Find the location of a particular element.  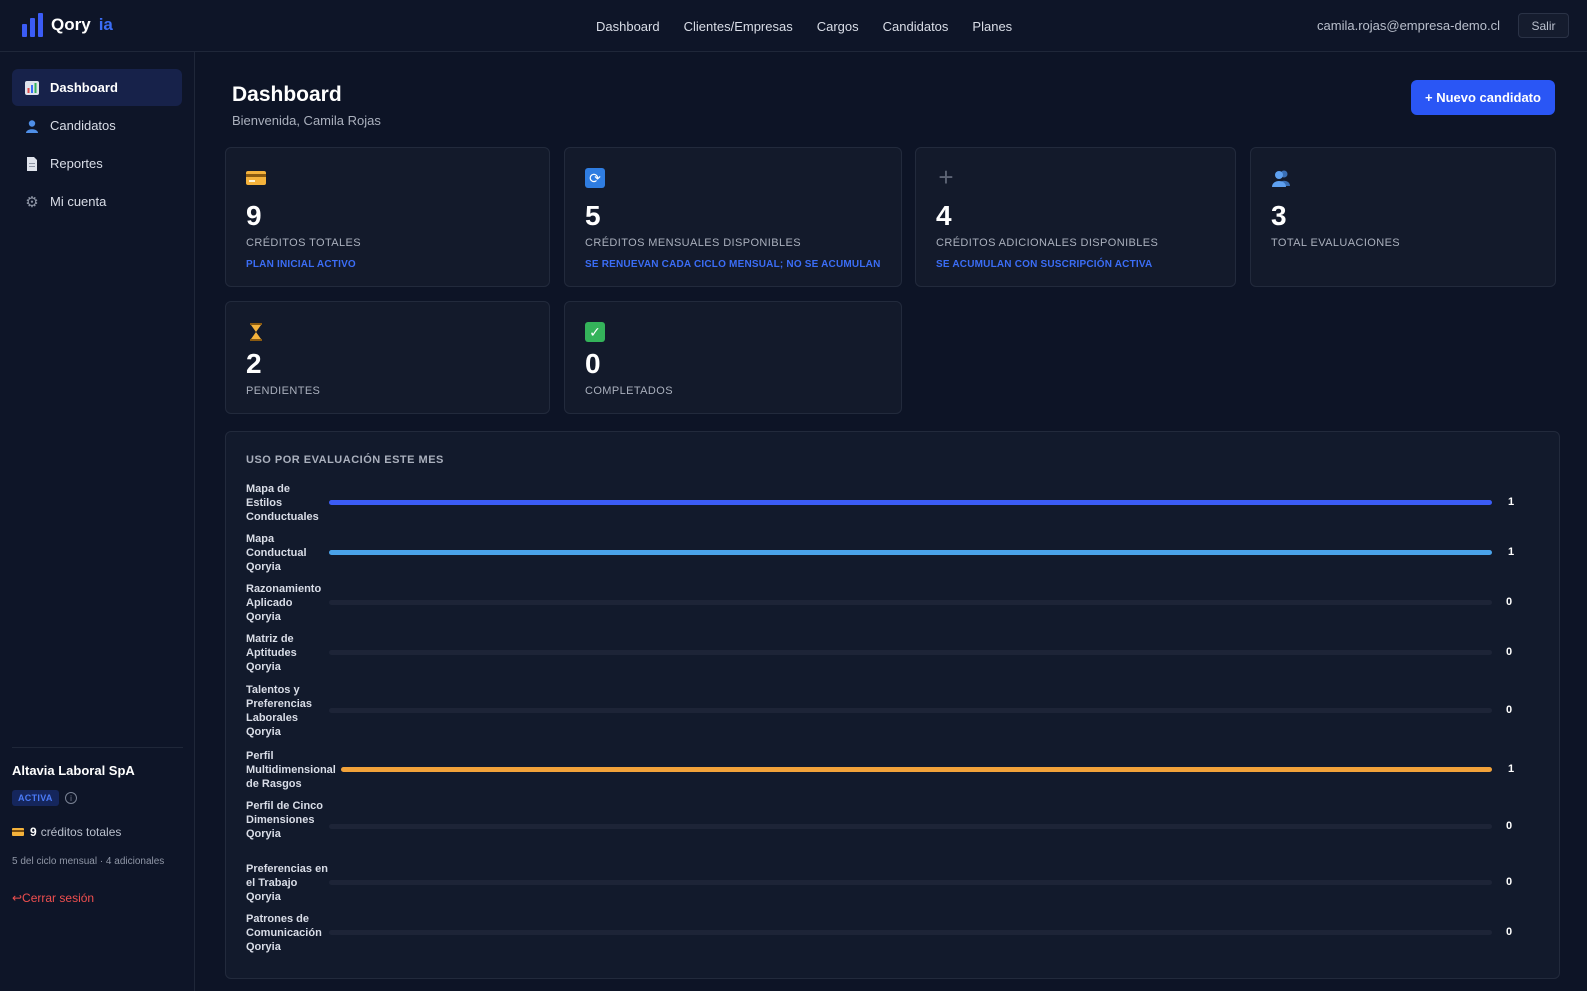

info-icon: i is located at coordinates (71, 798).